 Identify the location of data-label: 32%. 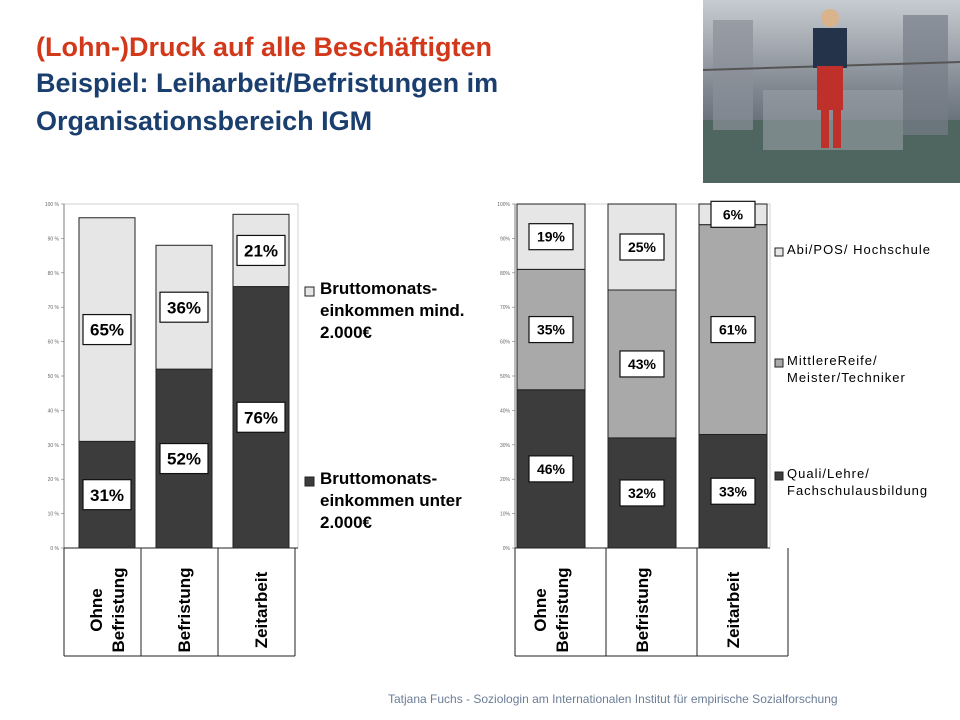
(642, 493).